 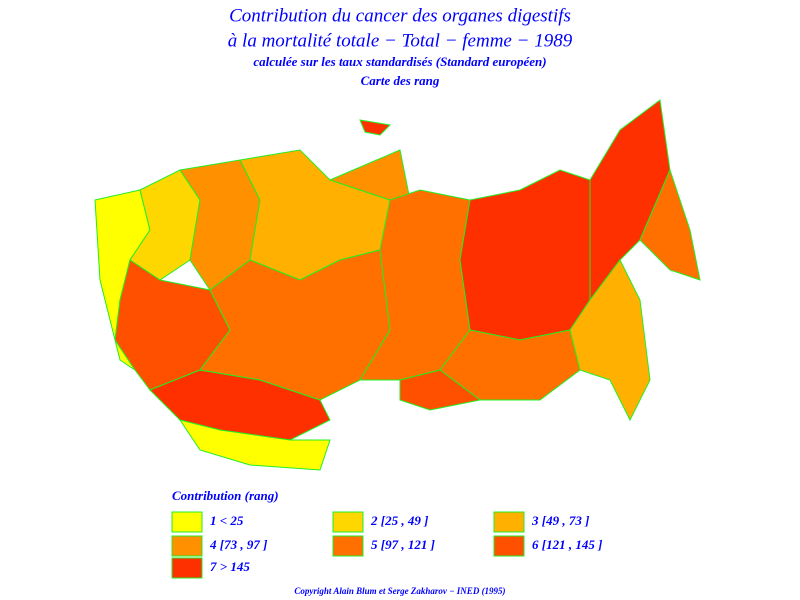 What do you see at coordinates (225, 495) in the screenshot?
I see `legend-title: Contribution (rang)` at bounding box center [225, 495].